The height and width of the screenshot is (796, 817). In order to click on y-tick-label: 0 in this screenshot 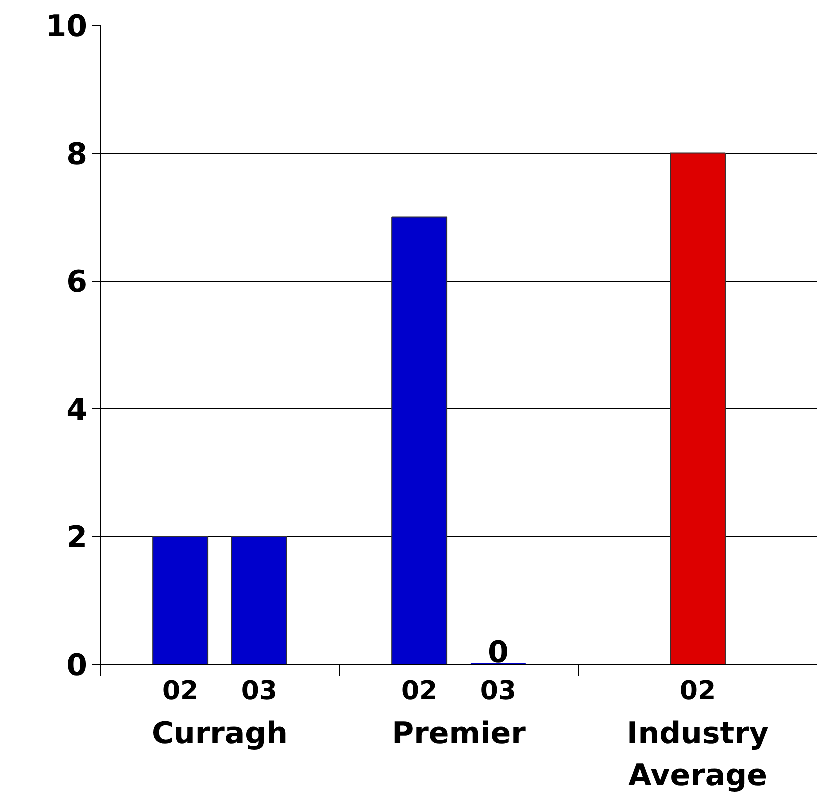, I will do `click(77, 666)`.